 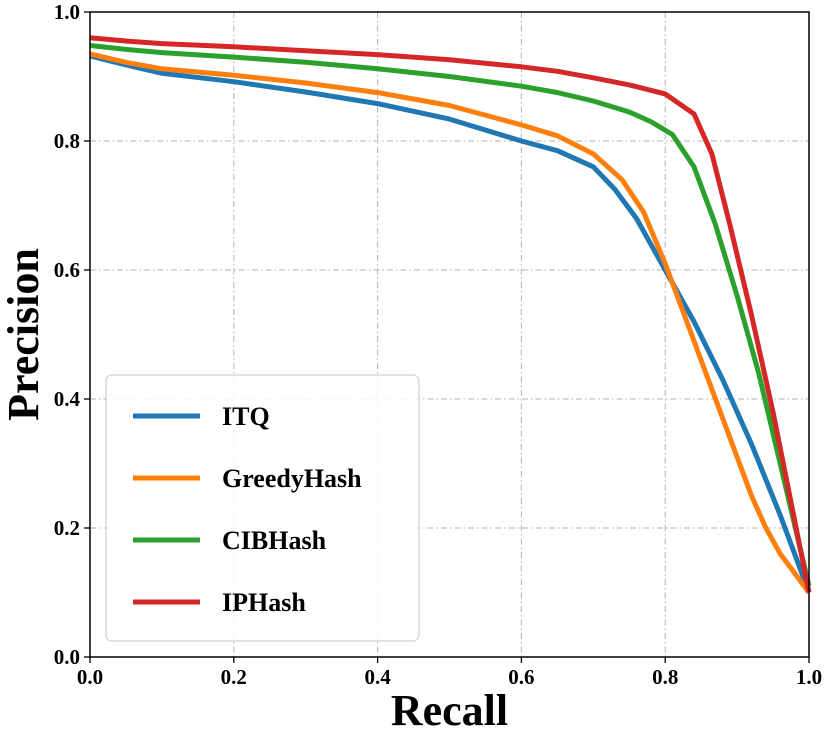 What do you see at coordinates (274, 540) in the screenshot?
I see `legend-label-cibhash: CIBHash` at bounding box center [274, 540].